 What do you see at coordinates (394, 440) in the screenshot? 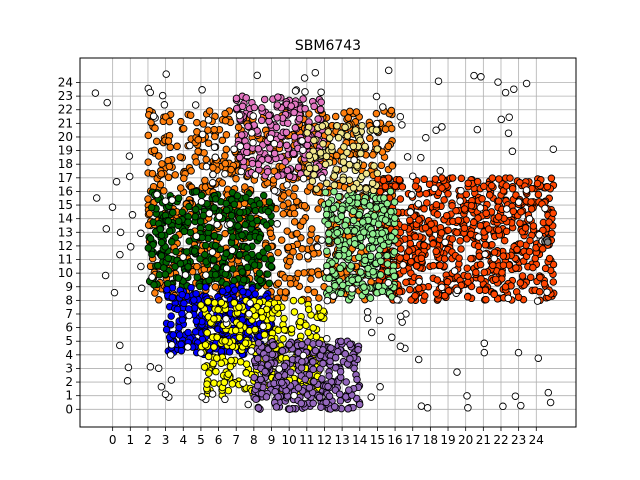
I see `x-tick-label: 16` at bounding box center [394, 440].